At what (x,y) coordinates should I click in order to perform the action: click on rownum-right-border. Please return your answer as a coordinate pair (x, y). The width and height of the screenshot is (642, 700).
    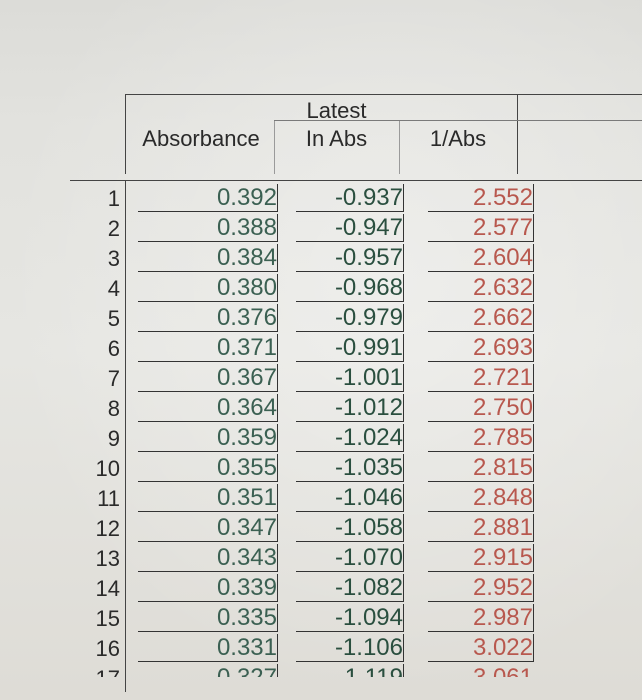
    Looking at the image, I should click on (125, 436).